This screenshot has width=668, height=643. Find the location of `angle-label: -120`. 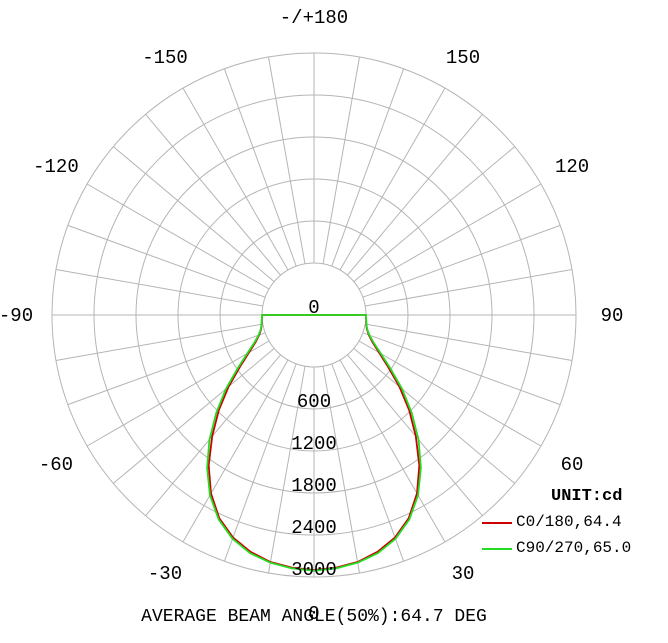

angle-label: -120 is located at coordinates (56, 167).